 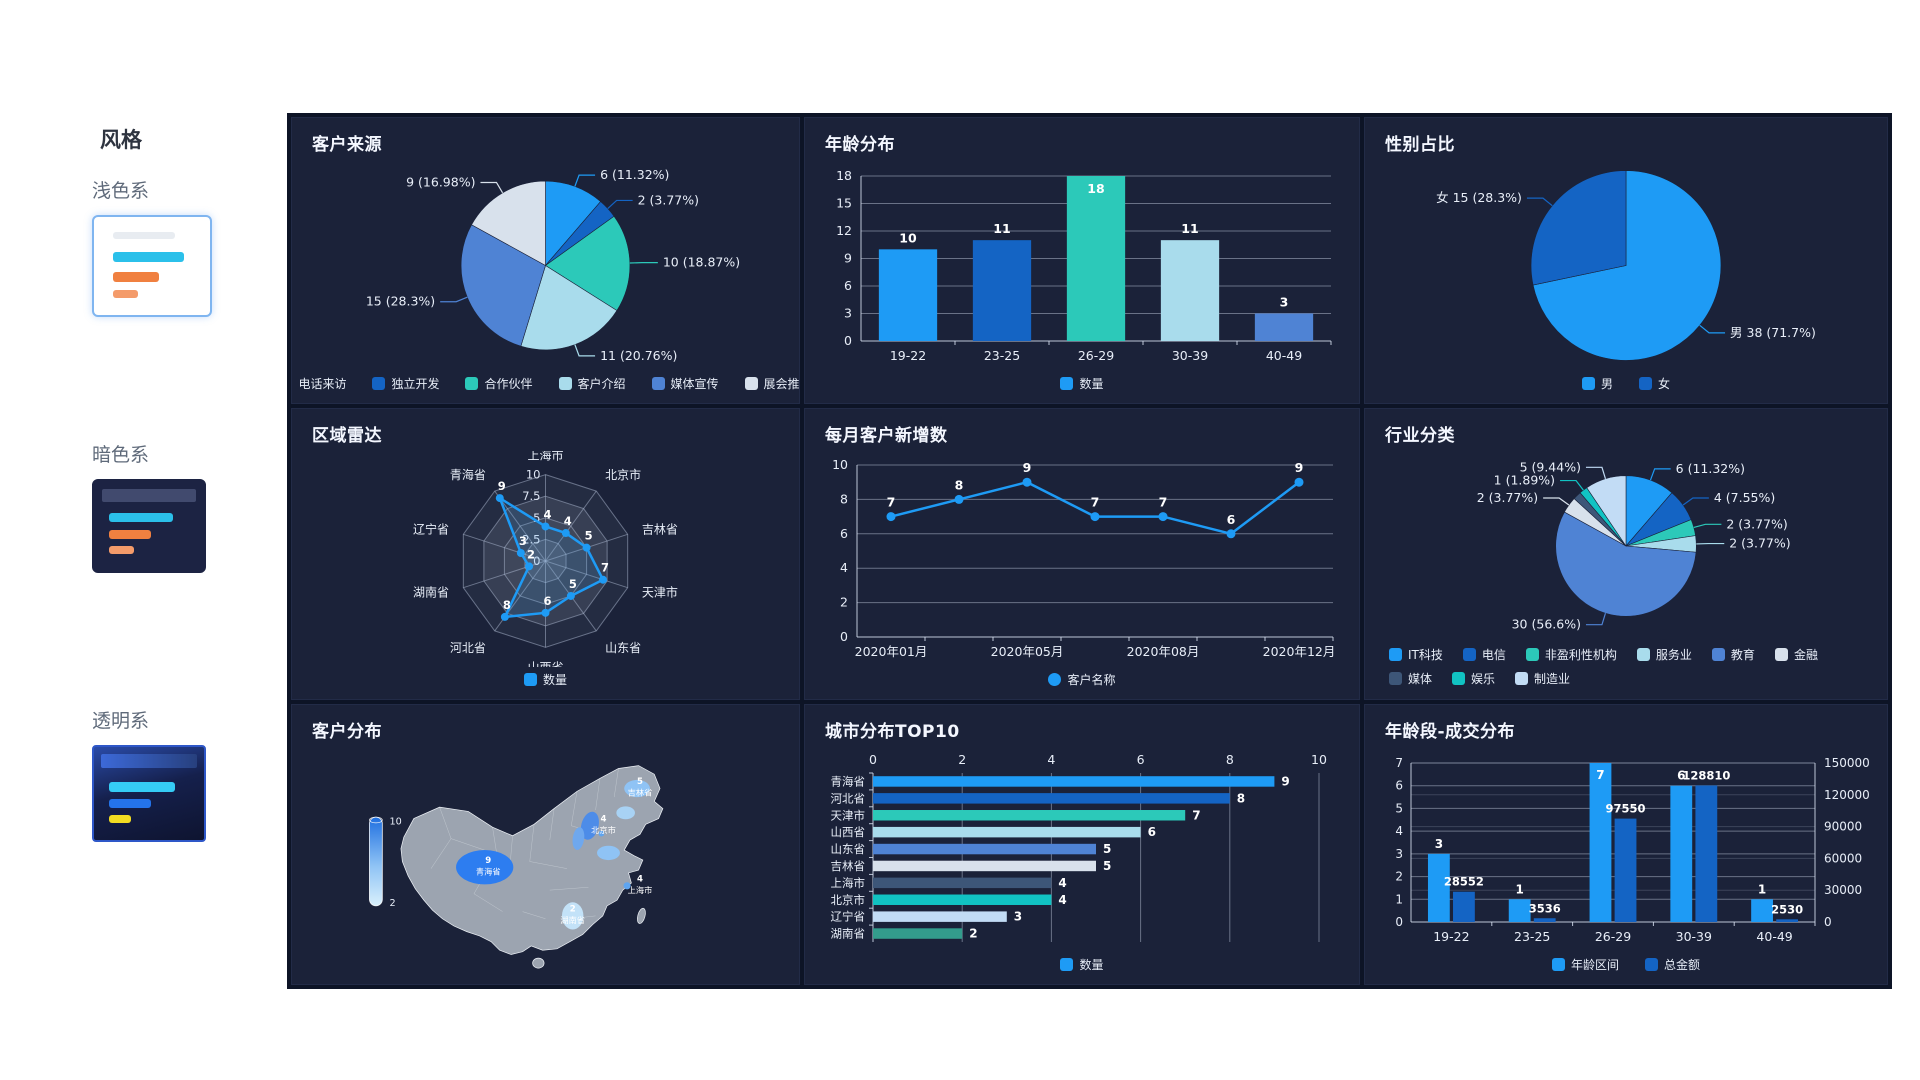 What do you see at coordinates (1597, 383) in the screenshot?
I see `legend-item-男: 男` at bounding box center [1597, 383].